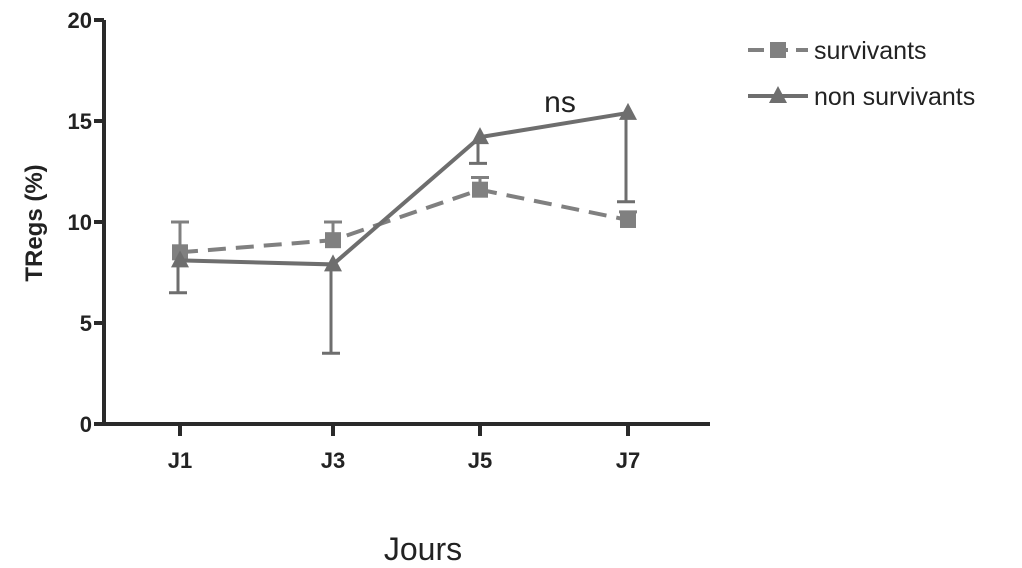 This screenshot has height=568, width=1022. What do you see at coordinates (560, 102) in the screenshot?
I see `annotation-ns: ns` at bounding box center [560, 102].